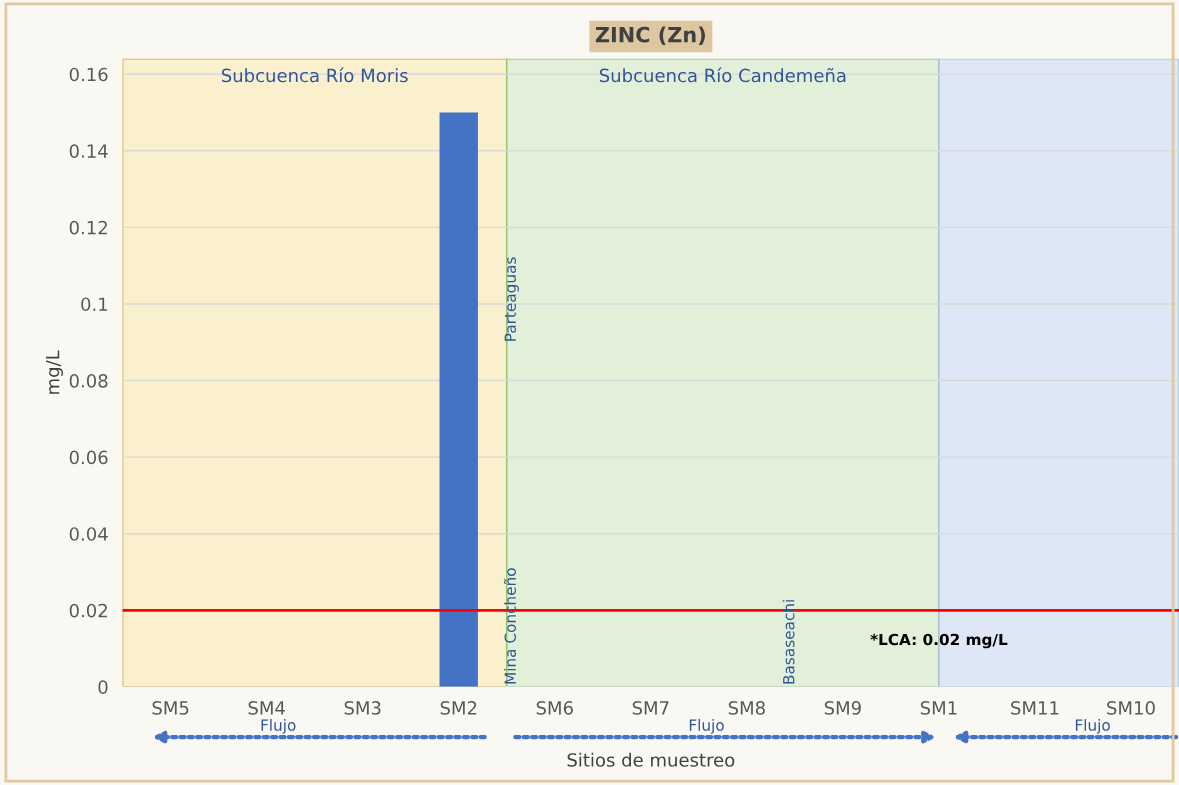  Describe the element at coordinates (314, 75) in the screenshot. I see `band-label: Subcuenca Río Moris` at that location.